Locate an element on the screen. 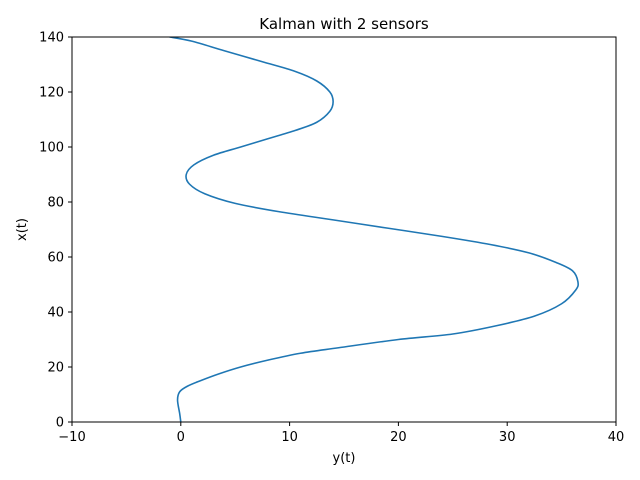 This screenshot has height=480, width=640. y-tick-label: 0 is located at coordinates (60, 423).